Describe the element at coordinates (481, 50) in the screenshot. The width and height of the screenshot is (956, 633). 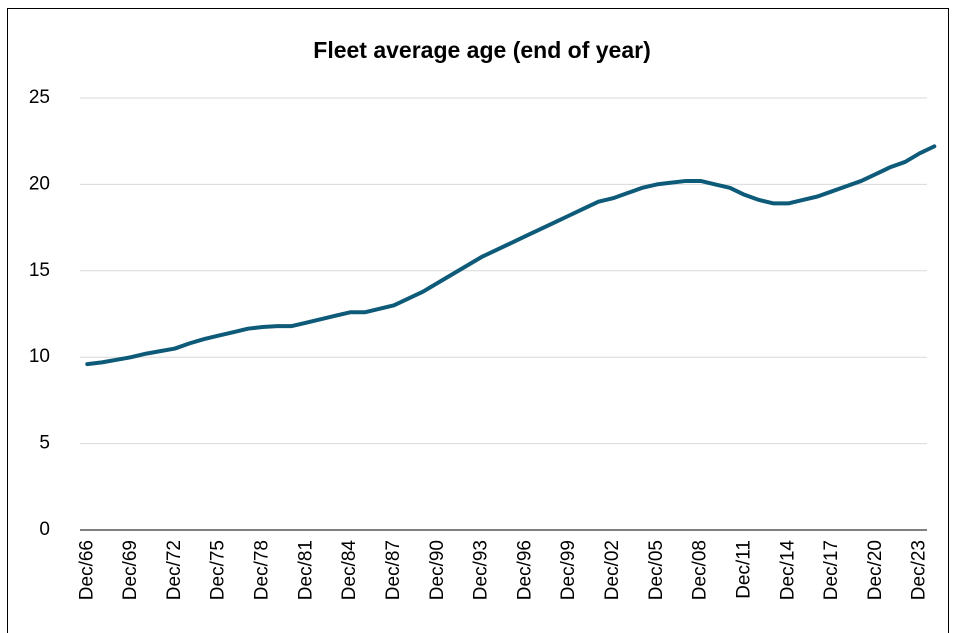
I see `chart-title: Fleet average age (end of year)` at that location.